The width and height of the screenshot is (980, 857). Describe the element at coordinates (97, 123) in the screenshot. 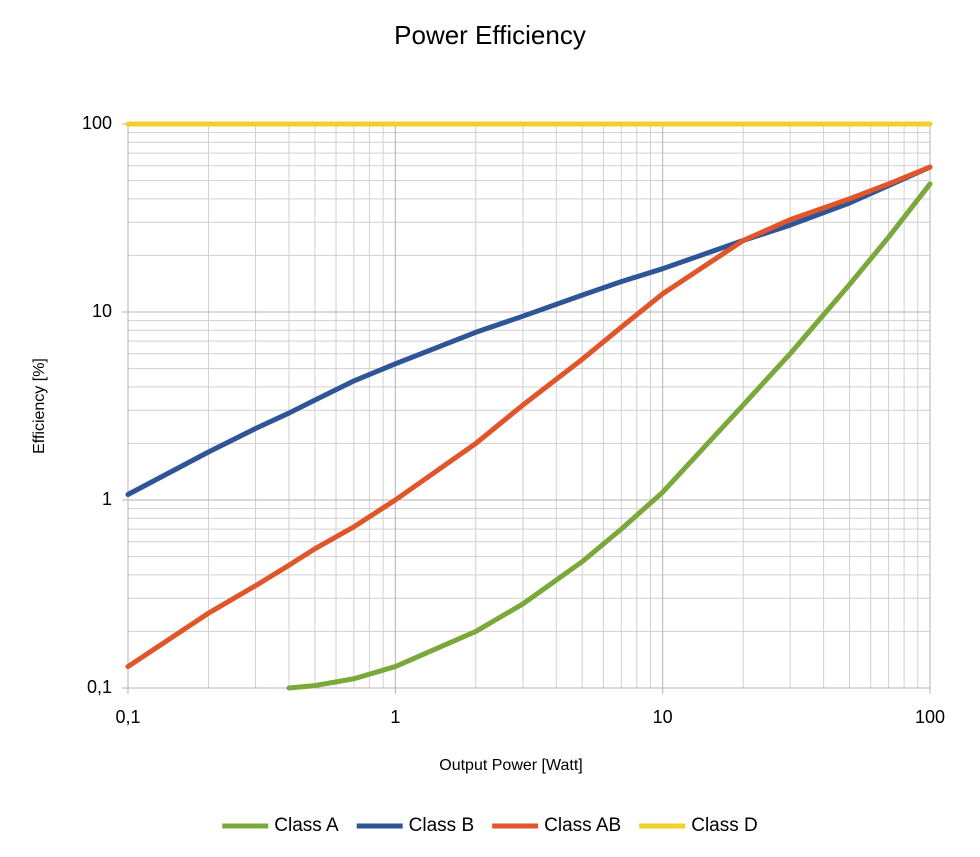

I see `y-tick-label: 100` at that location.